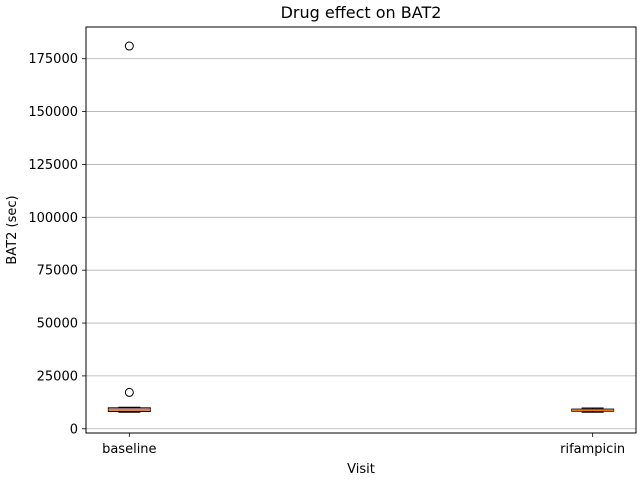  I want to click on y-tick-label: 175000, so click(53, 59).